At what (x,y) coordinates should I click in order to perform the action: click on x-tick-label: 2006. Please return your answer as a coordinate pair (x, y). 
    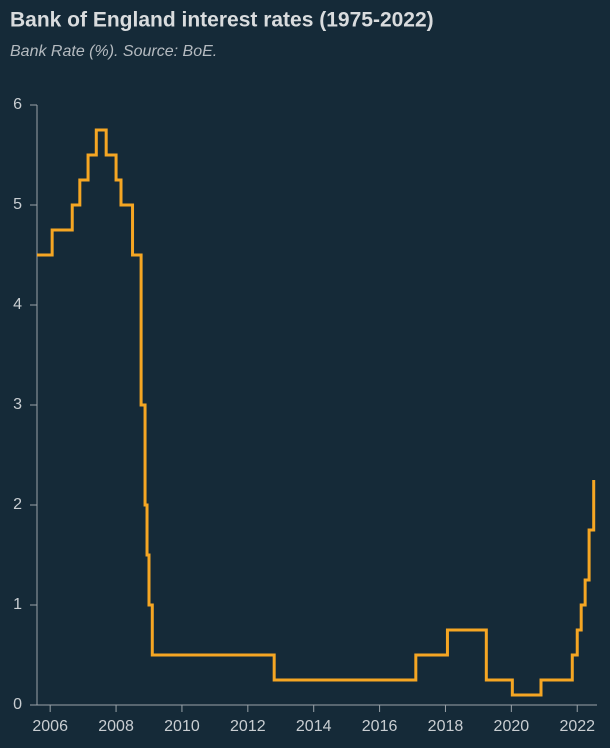
    Looking at the image, I should click on (50, 726).